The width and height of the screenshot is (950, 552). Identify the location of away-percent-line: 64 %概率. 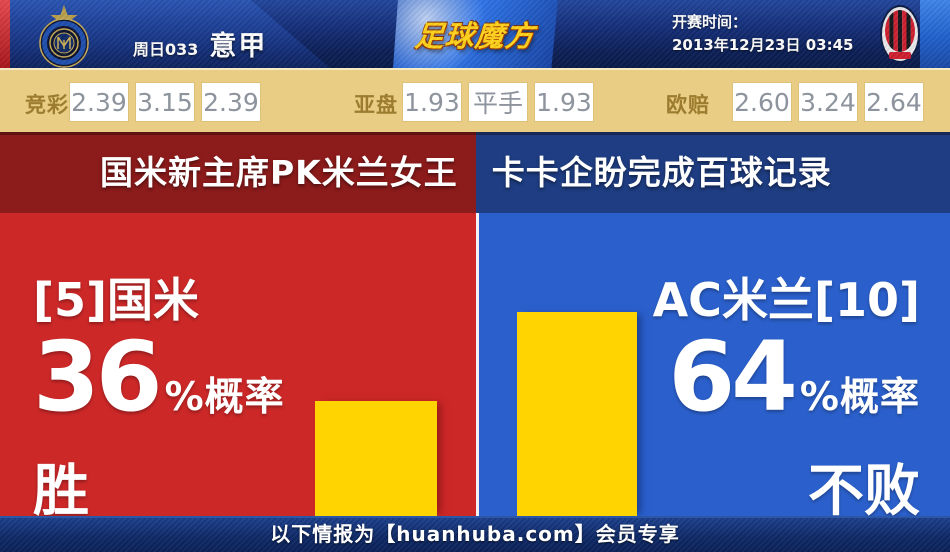
(786, 391).